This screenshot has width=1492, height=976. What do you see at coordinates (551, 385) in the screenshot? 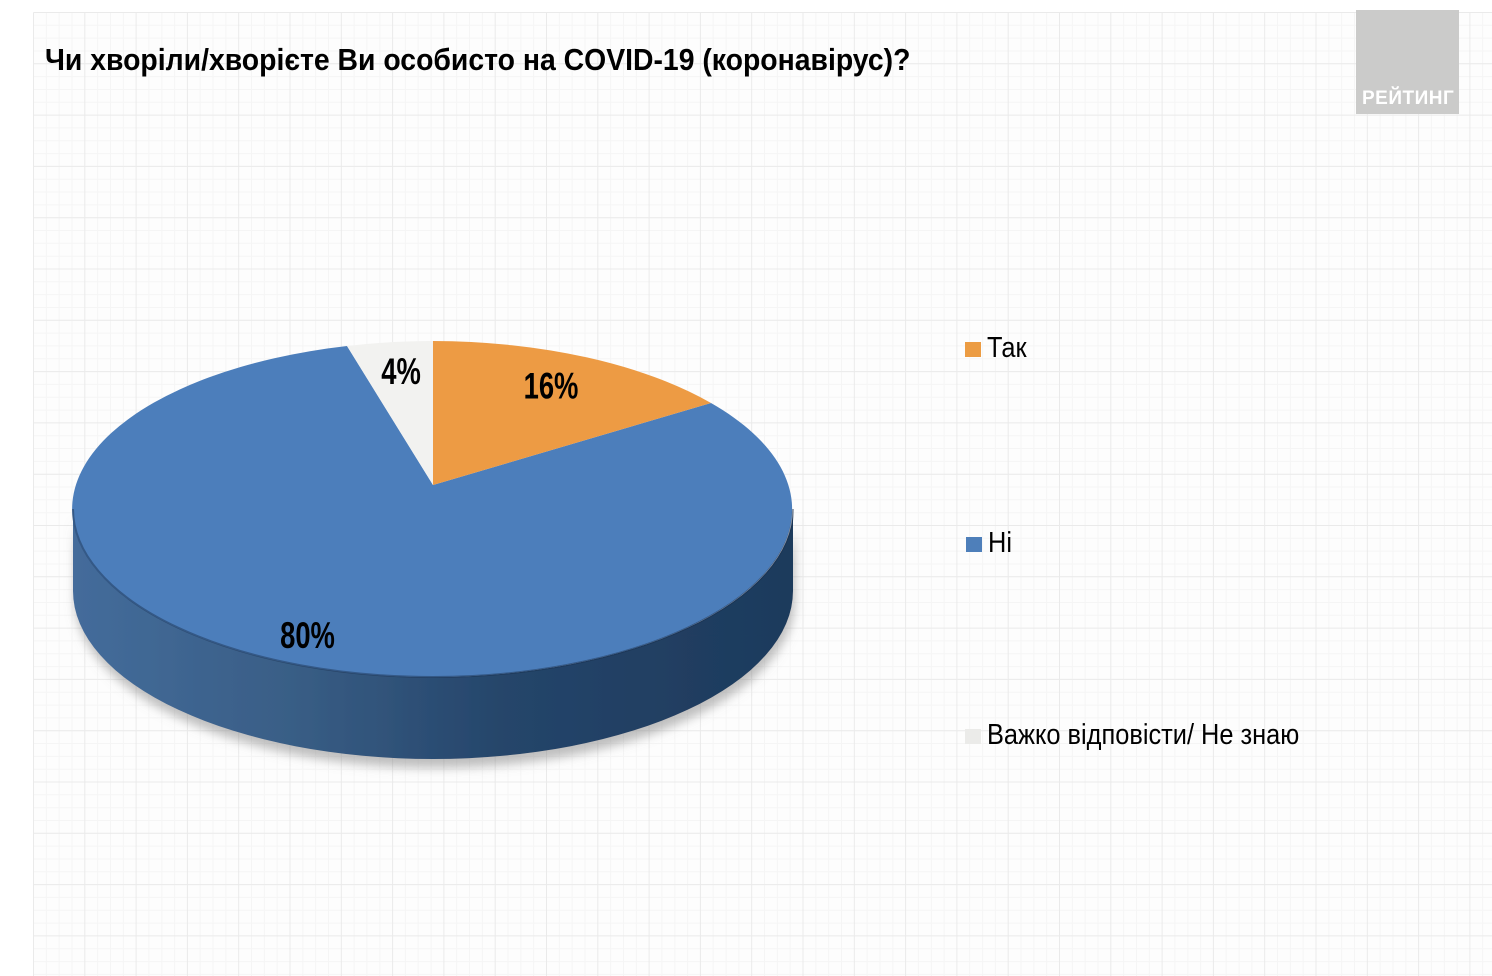
I see `svg-text: 16%` at bounding box center [551, 385].